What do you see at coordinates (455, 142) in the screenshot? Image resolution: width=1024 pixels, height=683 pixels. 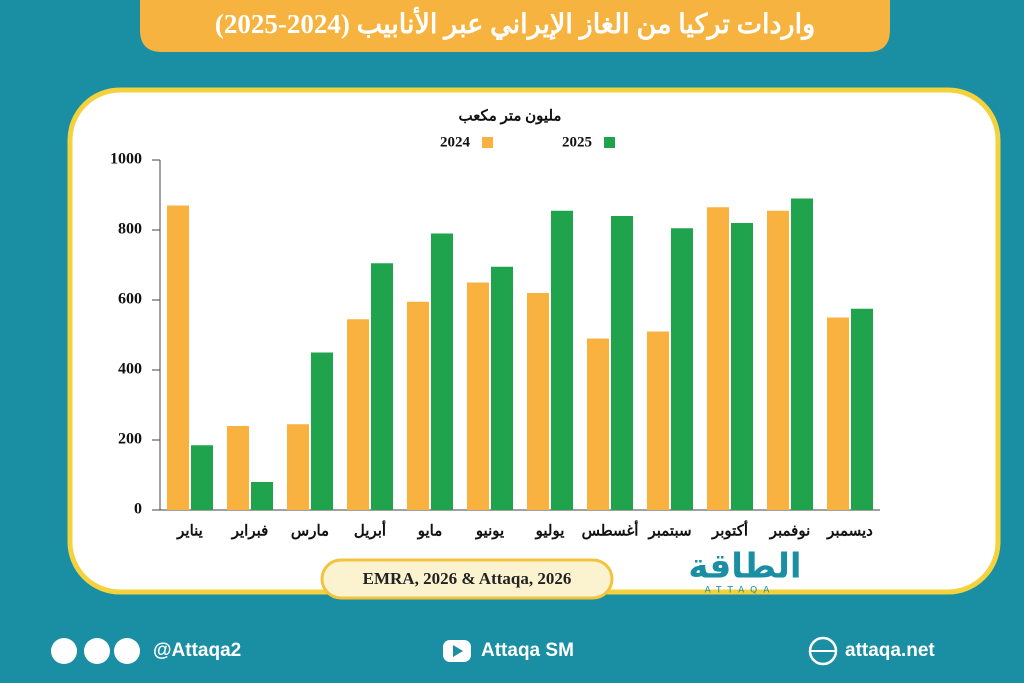 I see `legend-label: 2024` at bounding box center [455, 142].